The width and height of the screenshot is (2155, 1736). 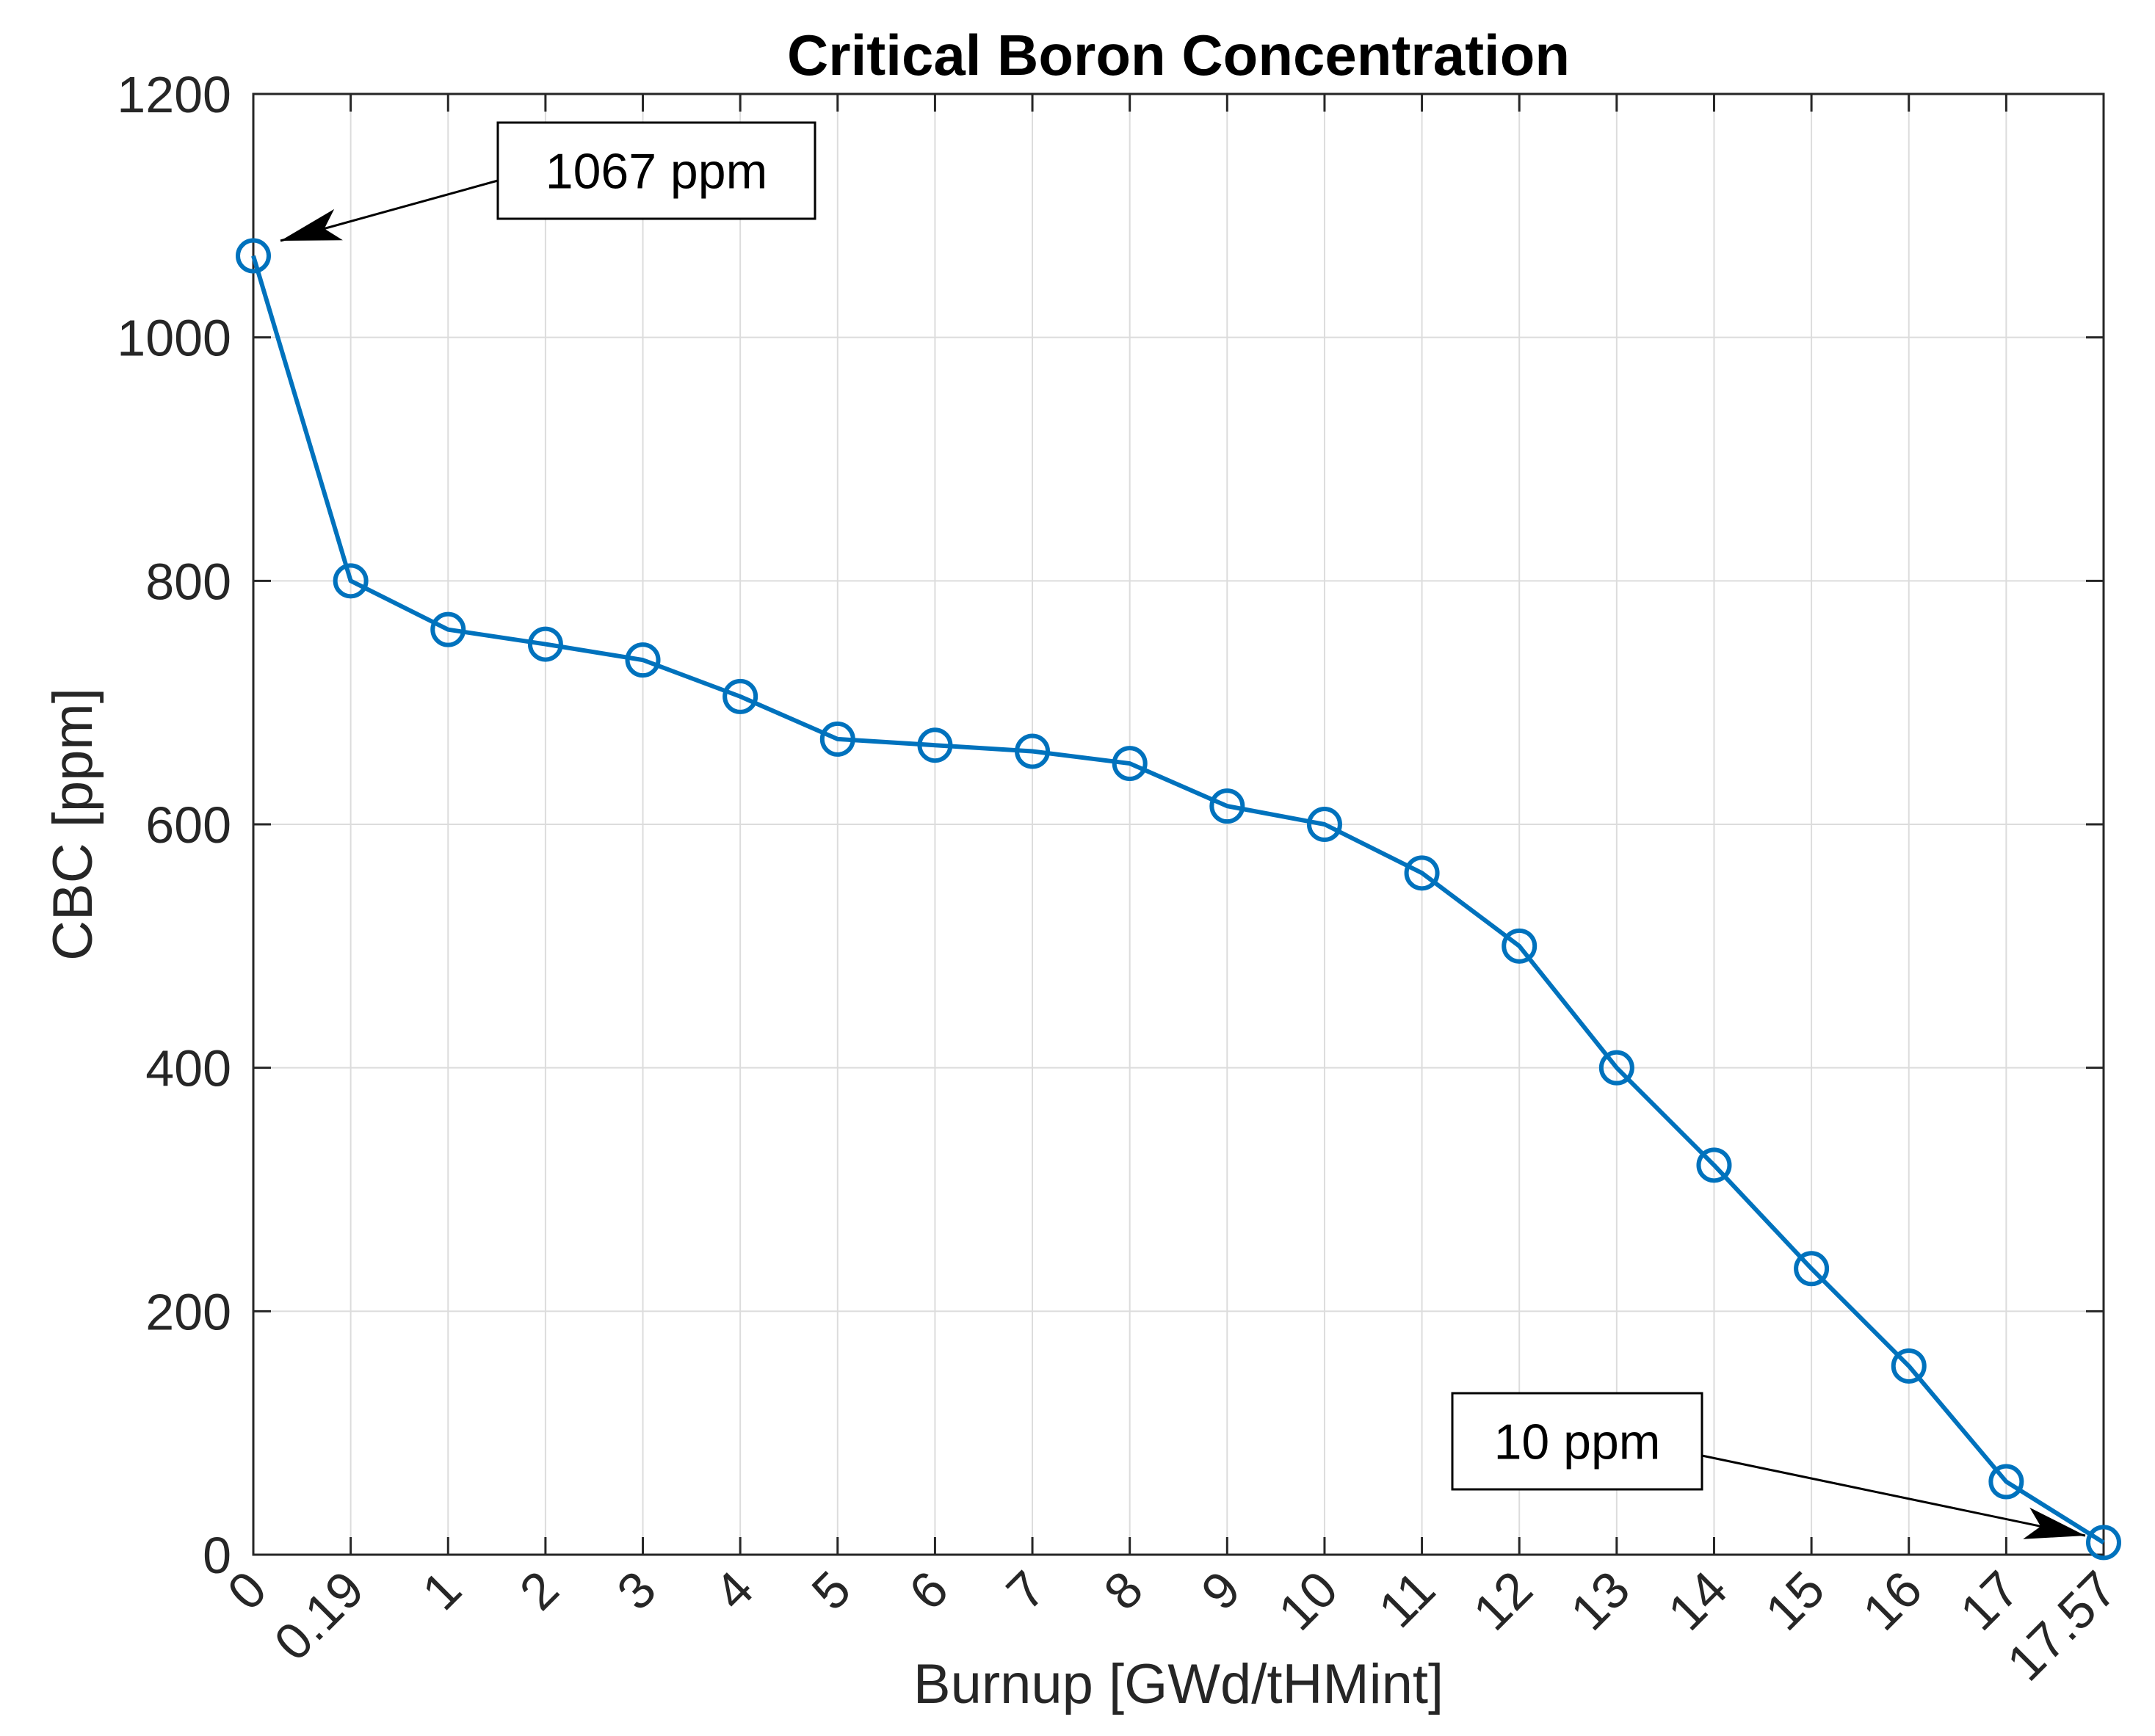 I want to click on chart-title: Critical Boron Concentration, so click(x=1178, y=55).